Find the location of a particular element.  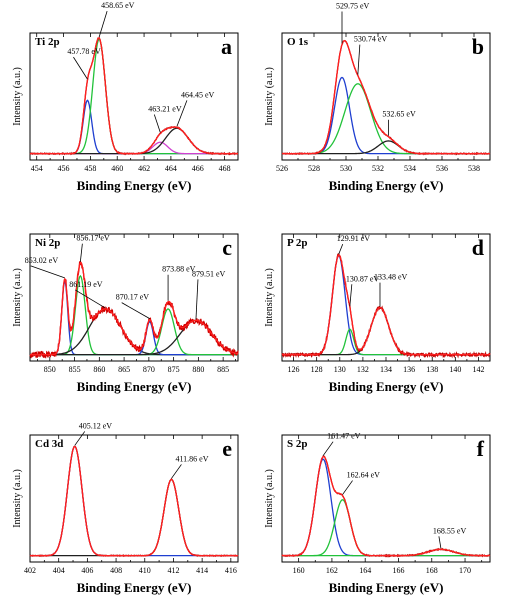

x-tick-label: 406 is located at coordinates (87, 570).